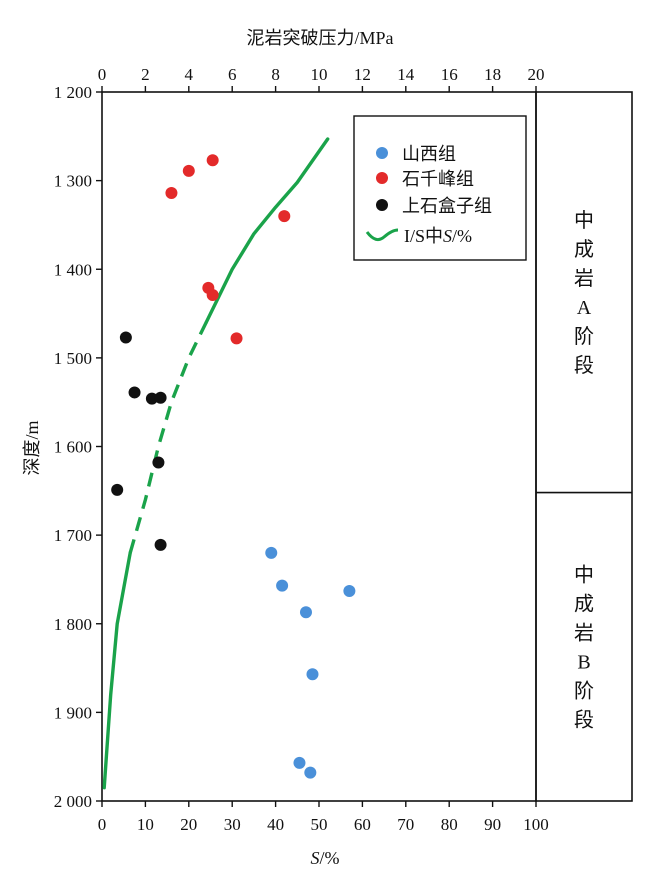 The width and height of the screenshot is (650, 871). I want to click on top-axis-title: 泥岩突破压力/MPa, so click(319, 38).